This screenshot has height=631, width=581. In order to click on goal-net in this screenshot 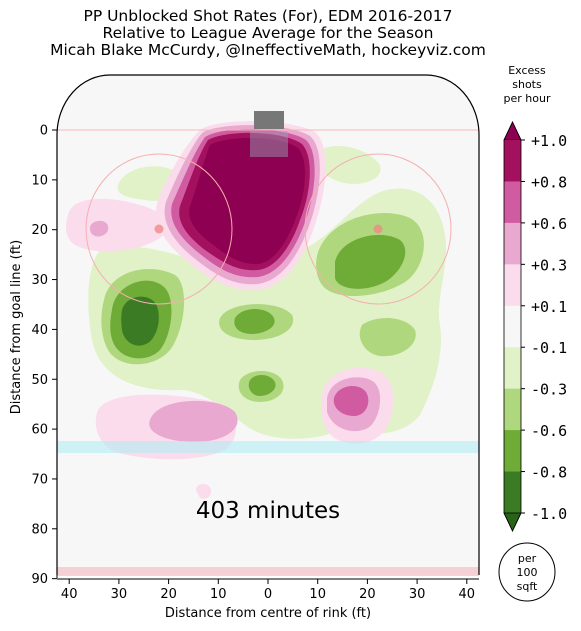, I will do `click(269, 120)`.